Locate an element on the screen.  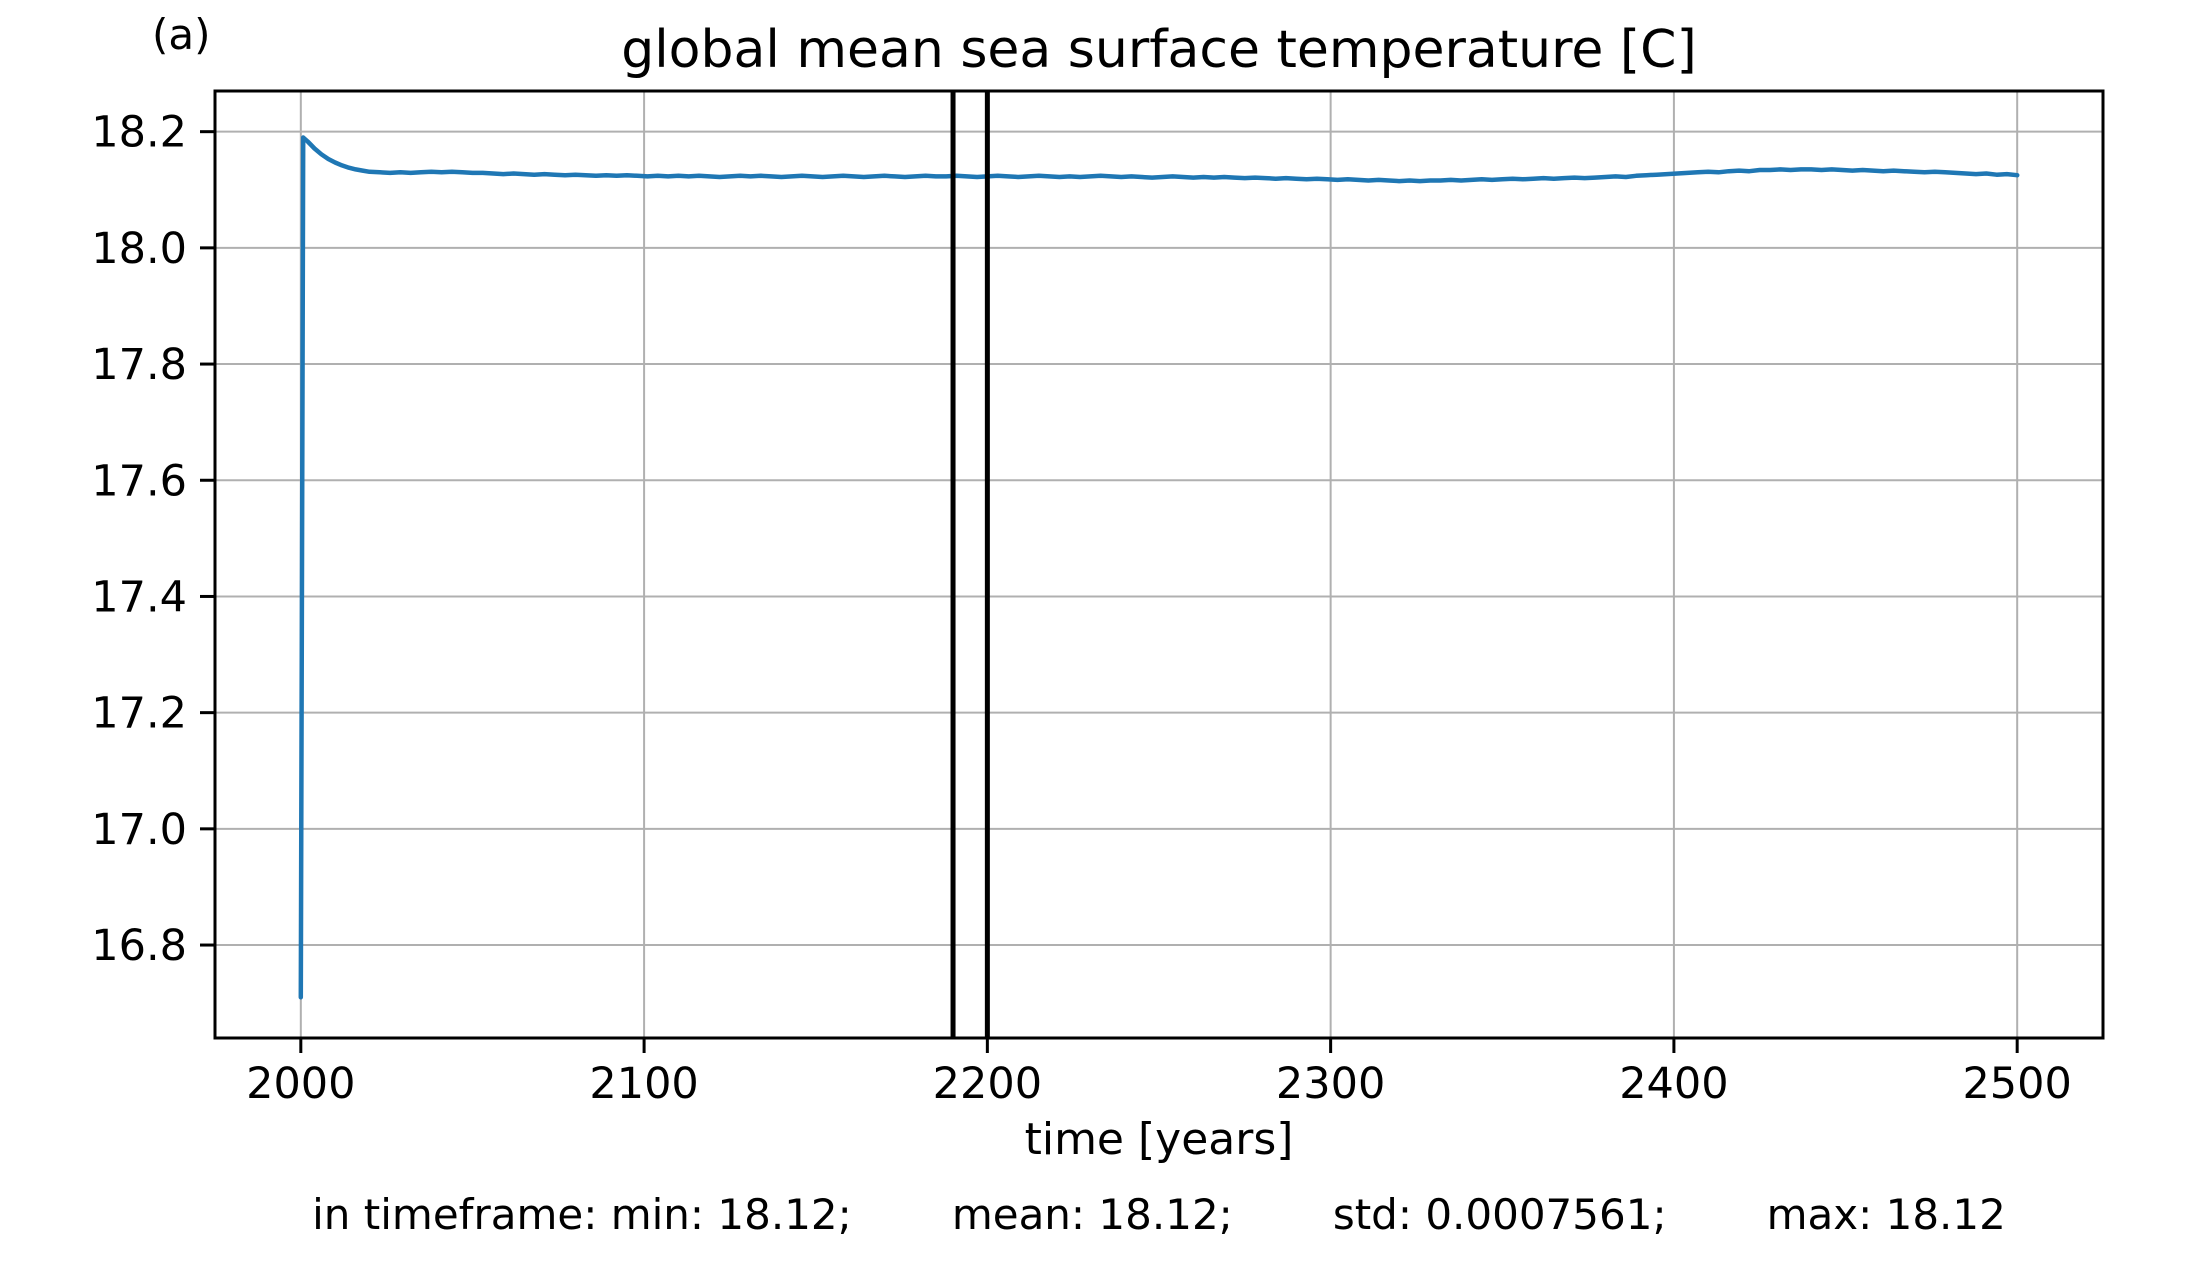
x-tick-label: 2400 is located at coordinates (1673, 1084).